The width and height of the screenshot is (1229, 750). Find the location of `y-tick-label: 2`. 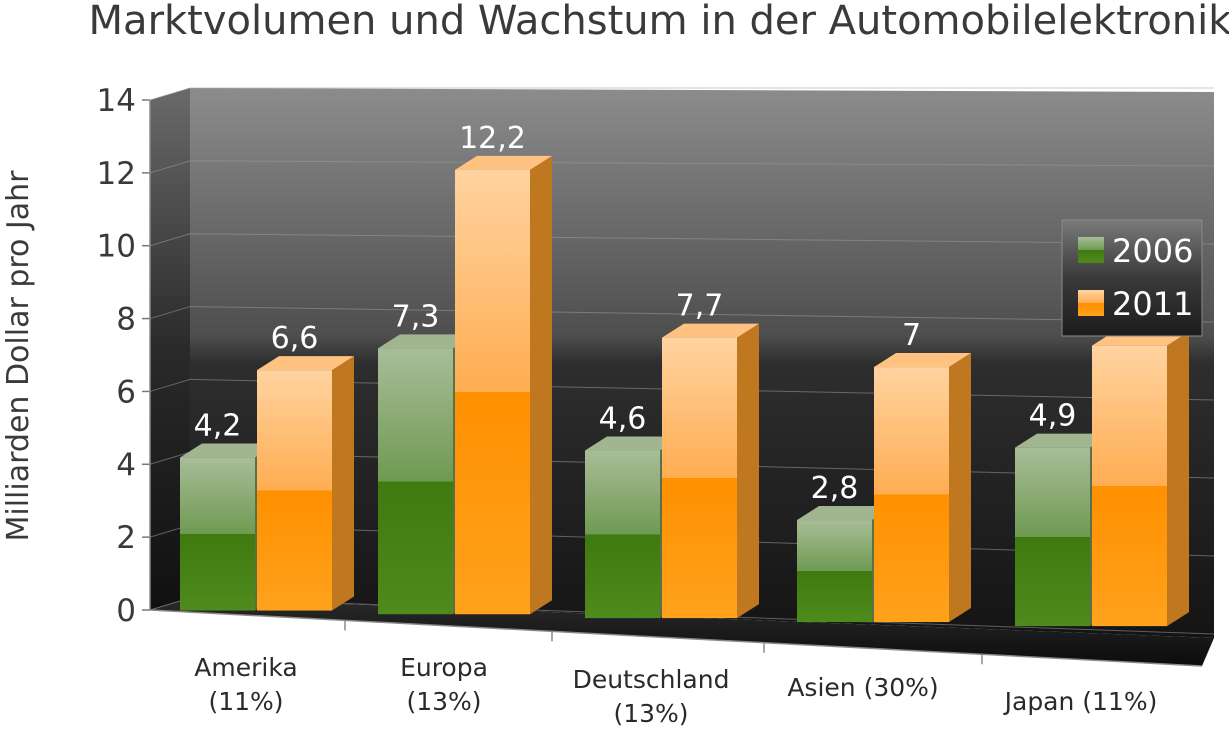

y-tick-label: 2 is located at coordinates (126, 538).